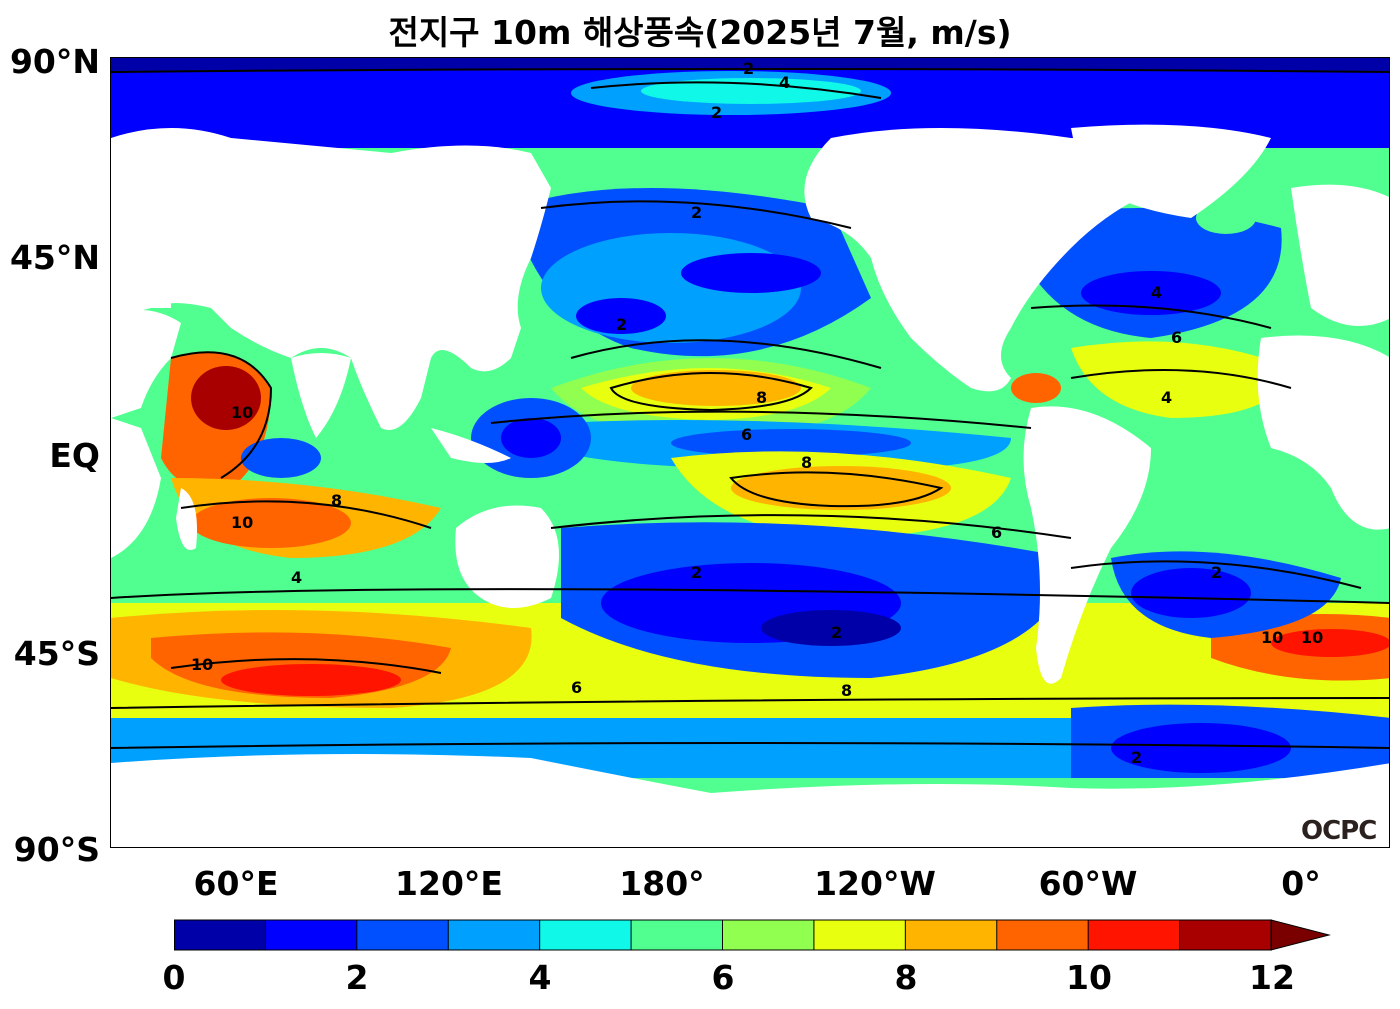  Describe the element at coordinates (357, 977) in the screenshot. I see `colorbar-tick-2: 2` at that location.